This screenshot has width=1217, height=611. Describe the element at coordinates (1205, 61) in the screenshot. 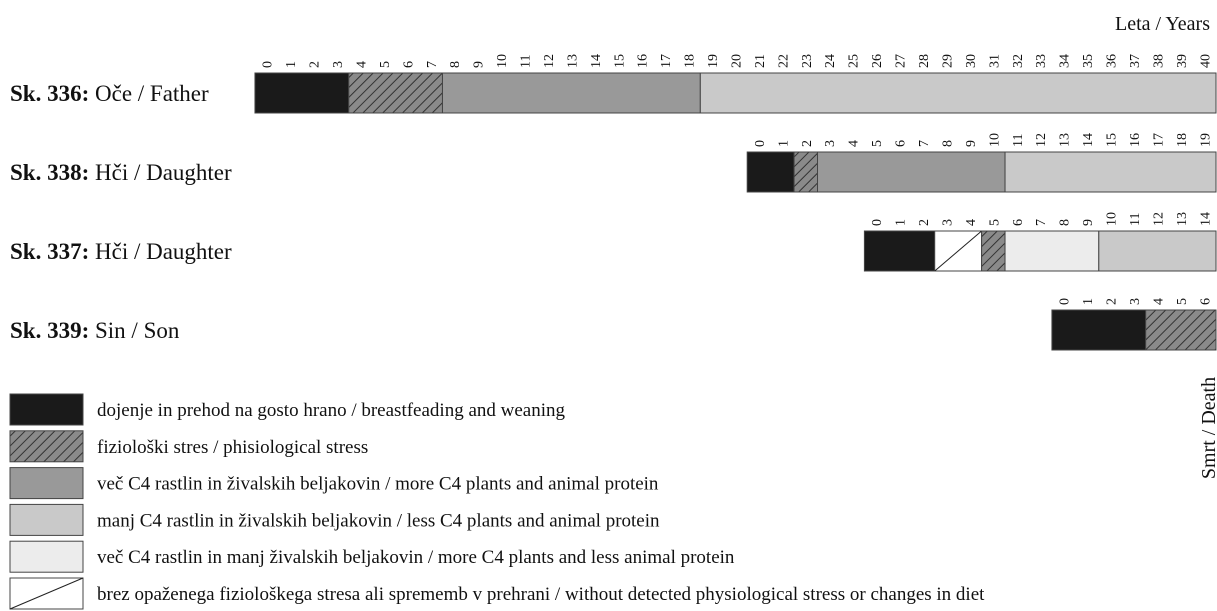

I see `tick-label: 40` at that location.